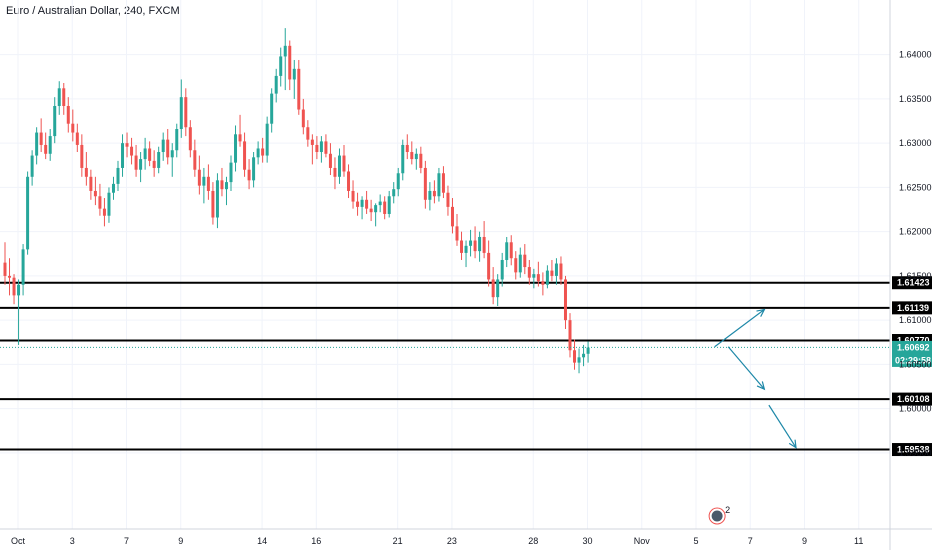 The image size is (932, 550). What do you see at coordinates (915, 453) in the screenshot?
I see `price-tick-label: 1.59500` at bounding box center [915, 453].